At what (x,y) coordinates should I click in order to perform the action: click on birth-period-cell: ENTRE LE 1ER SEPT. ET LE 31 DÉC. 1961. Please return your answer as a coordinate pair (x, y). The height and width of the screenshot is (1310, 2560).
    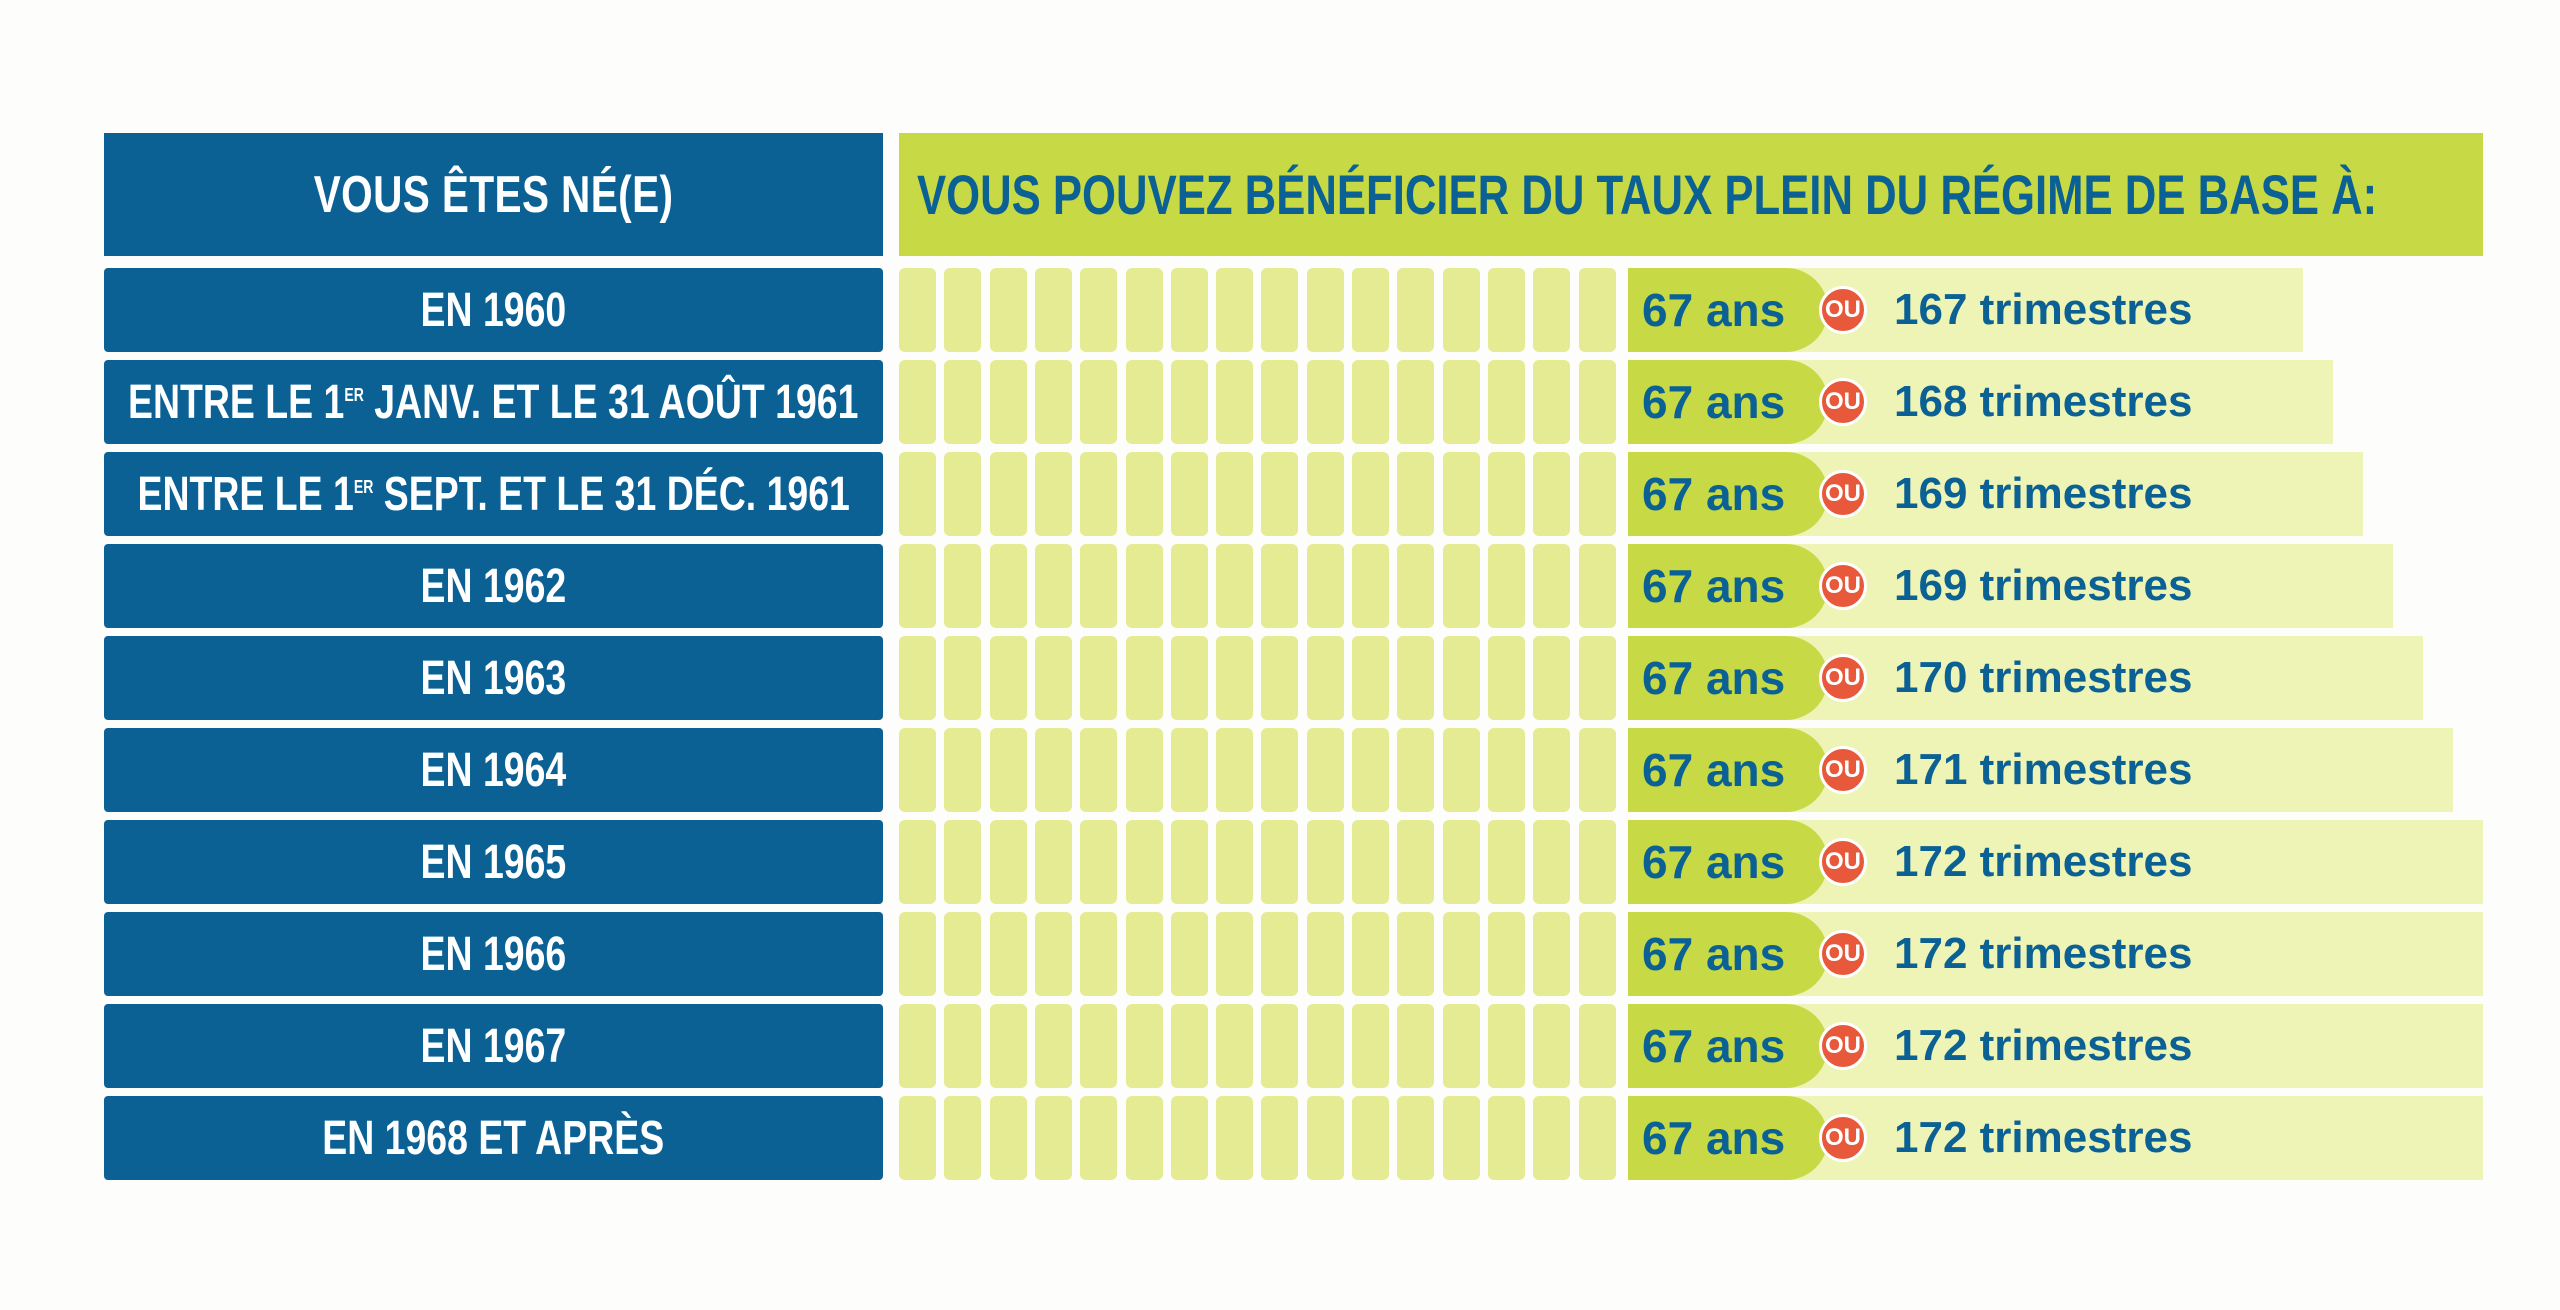
    Looking at the image, I should click on (493, 494).